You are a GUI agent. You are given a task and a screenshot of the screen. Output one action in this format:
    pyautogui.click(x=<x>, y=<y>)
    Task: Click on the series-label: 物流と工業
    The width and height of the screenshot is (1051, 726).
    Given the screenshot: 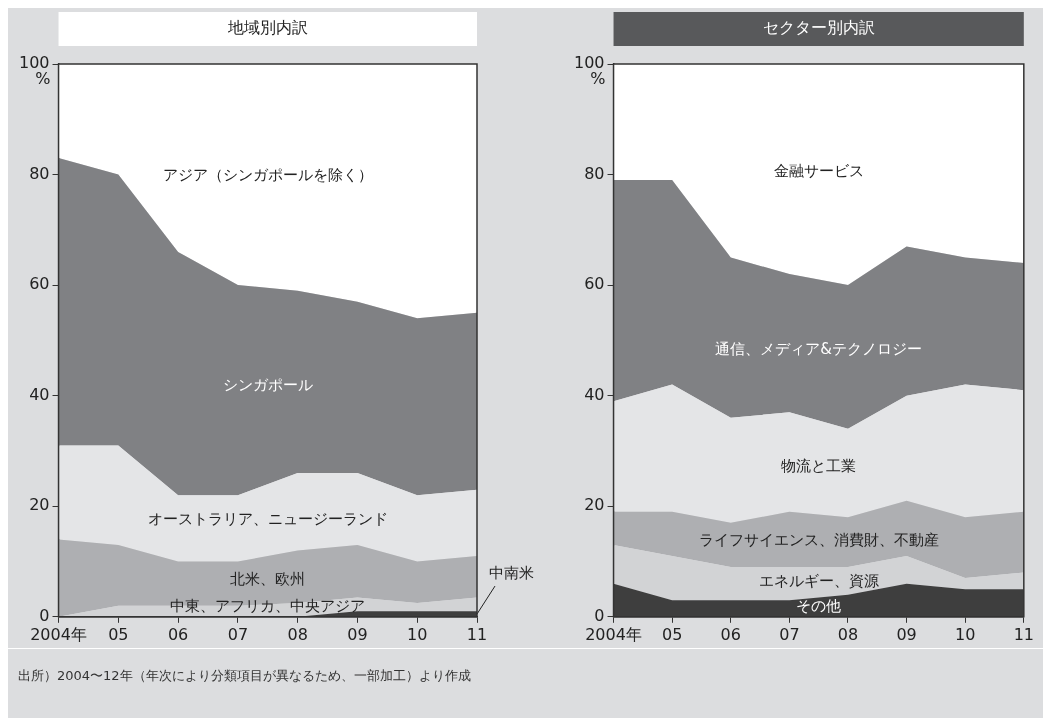 What is the action you would take?
    pyautogui.click(x=819, y=466)
    